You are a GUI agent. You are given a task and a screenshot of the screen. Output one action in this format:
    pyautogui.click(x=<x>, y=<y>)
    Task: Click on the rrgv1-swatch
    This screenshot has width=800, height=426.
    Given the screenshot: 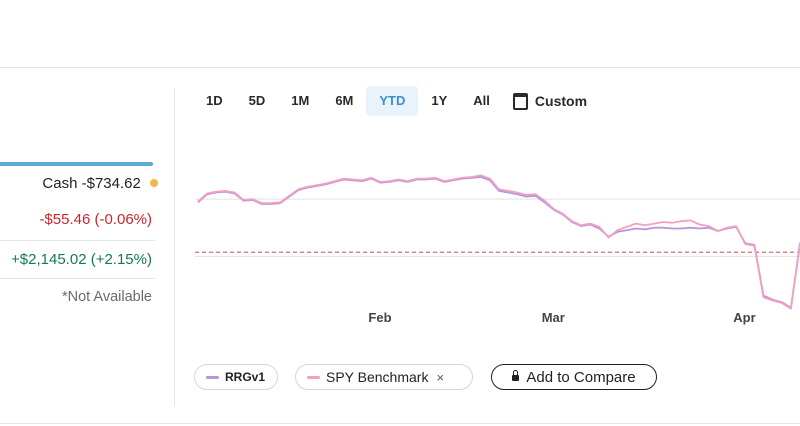 What is the action you would take?
    pyautogui.click(x=212, y=377)
    